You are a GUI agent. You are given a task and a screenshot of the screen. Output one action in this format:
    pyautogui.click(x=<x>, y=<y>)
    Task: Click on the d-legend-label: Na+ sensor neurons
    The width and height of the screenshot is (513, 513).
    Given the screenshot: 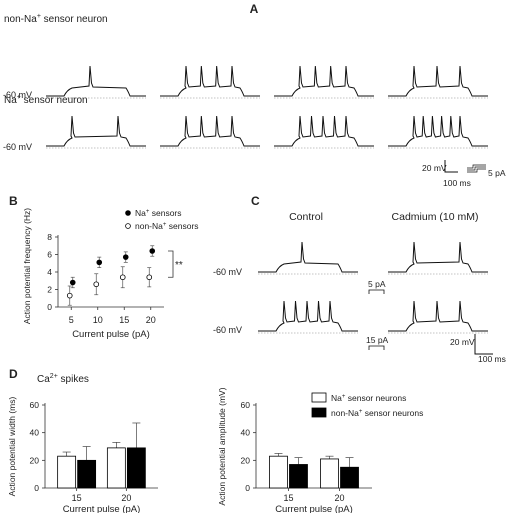 What is the action you would take?
    pyautogui.click(x=368, y=398)
    